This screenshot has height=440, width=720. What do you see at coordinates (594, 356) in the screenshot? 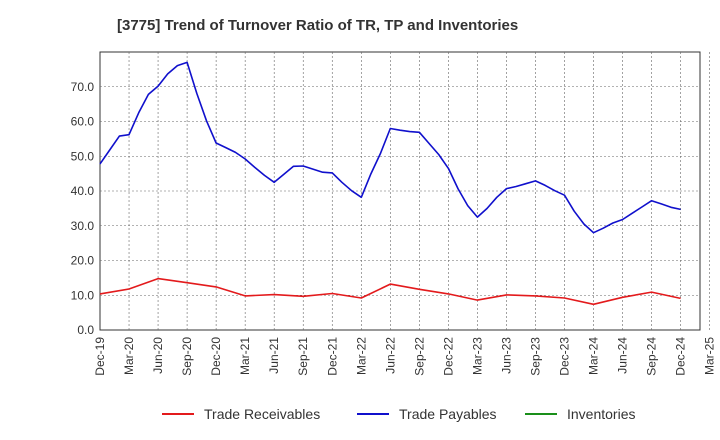
I see `x-tick-label: Mar-24` at bounding box center [594, 356].